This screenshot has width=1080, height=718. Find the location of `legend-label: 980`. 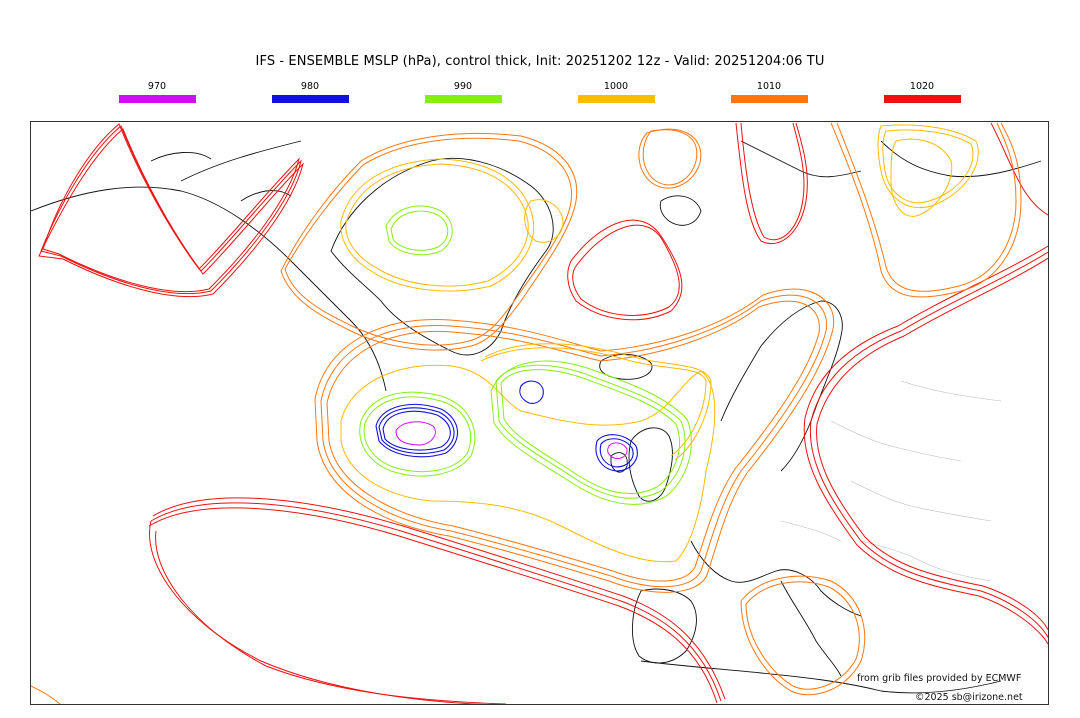

legend-label: 980 is located at coordinates (310, 86).